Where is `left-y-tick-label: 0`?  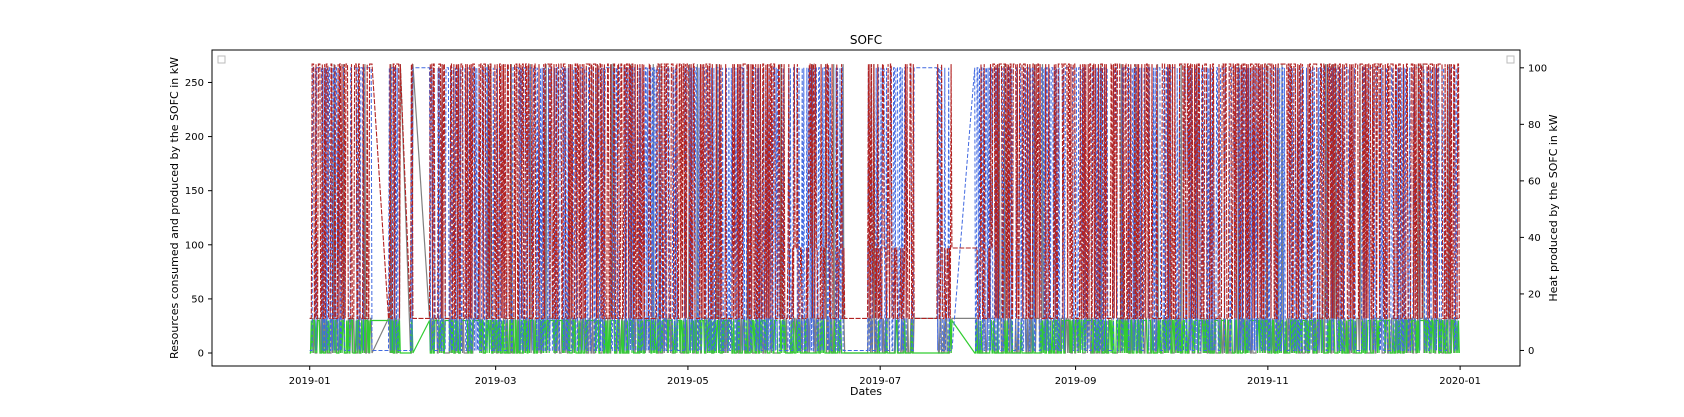
left-y-tick-label: 0 is located at coordinates (201, 354).